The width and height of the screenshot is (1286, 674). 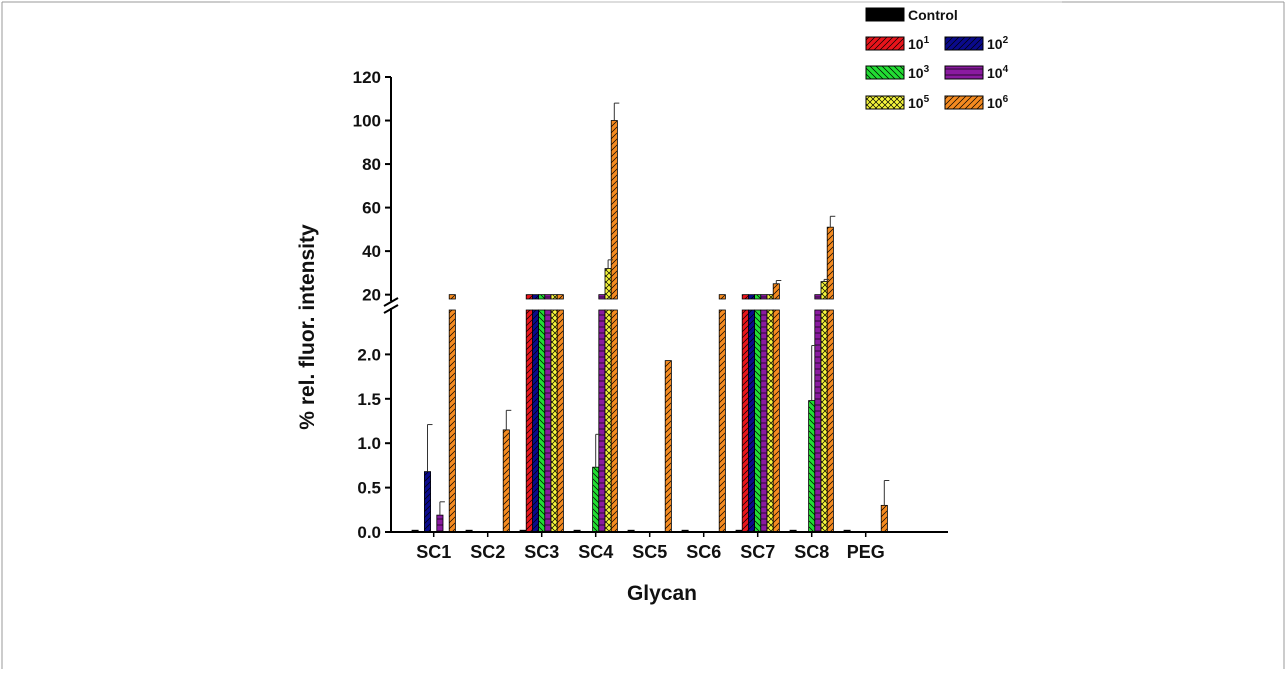 What do you see at coordinates (649, 552) in the screenshot?
I see `x-tick-label: SC5` at bounding box center [649, 552].